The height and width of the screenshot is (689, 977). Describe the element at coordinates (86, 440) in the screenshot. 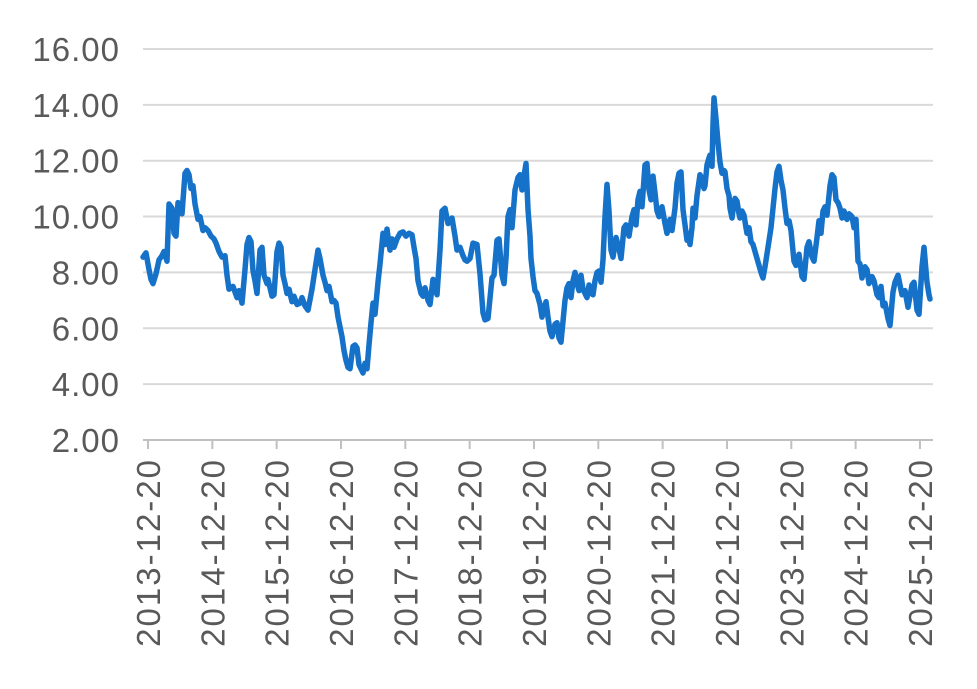

I see `y-tick-label: 2.00` at that location.